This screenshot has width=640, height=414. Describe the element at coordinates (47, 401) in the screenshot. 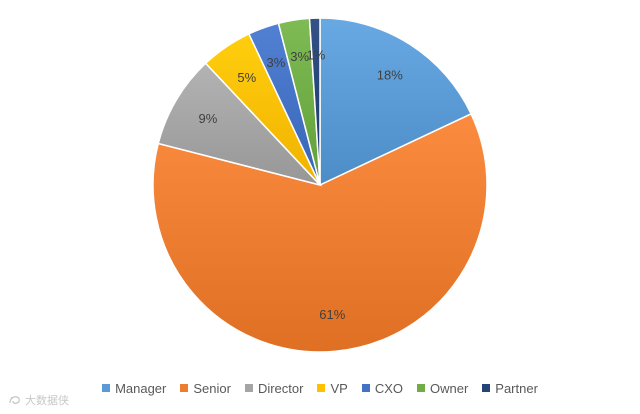

I see `watermark-text: 大数据侠` at that location.